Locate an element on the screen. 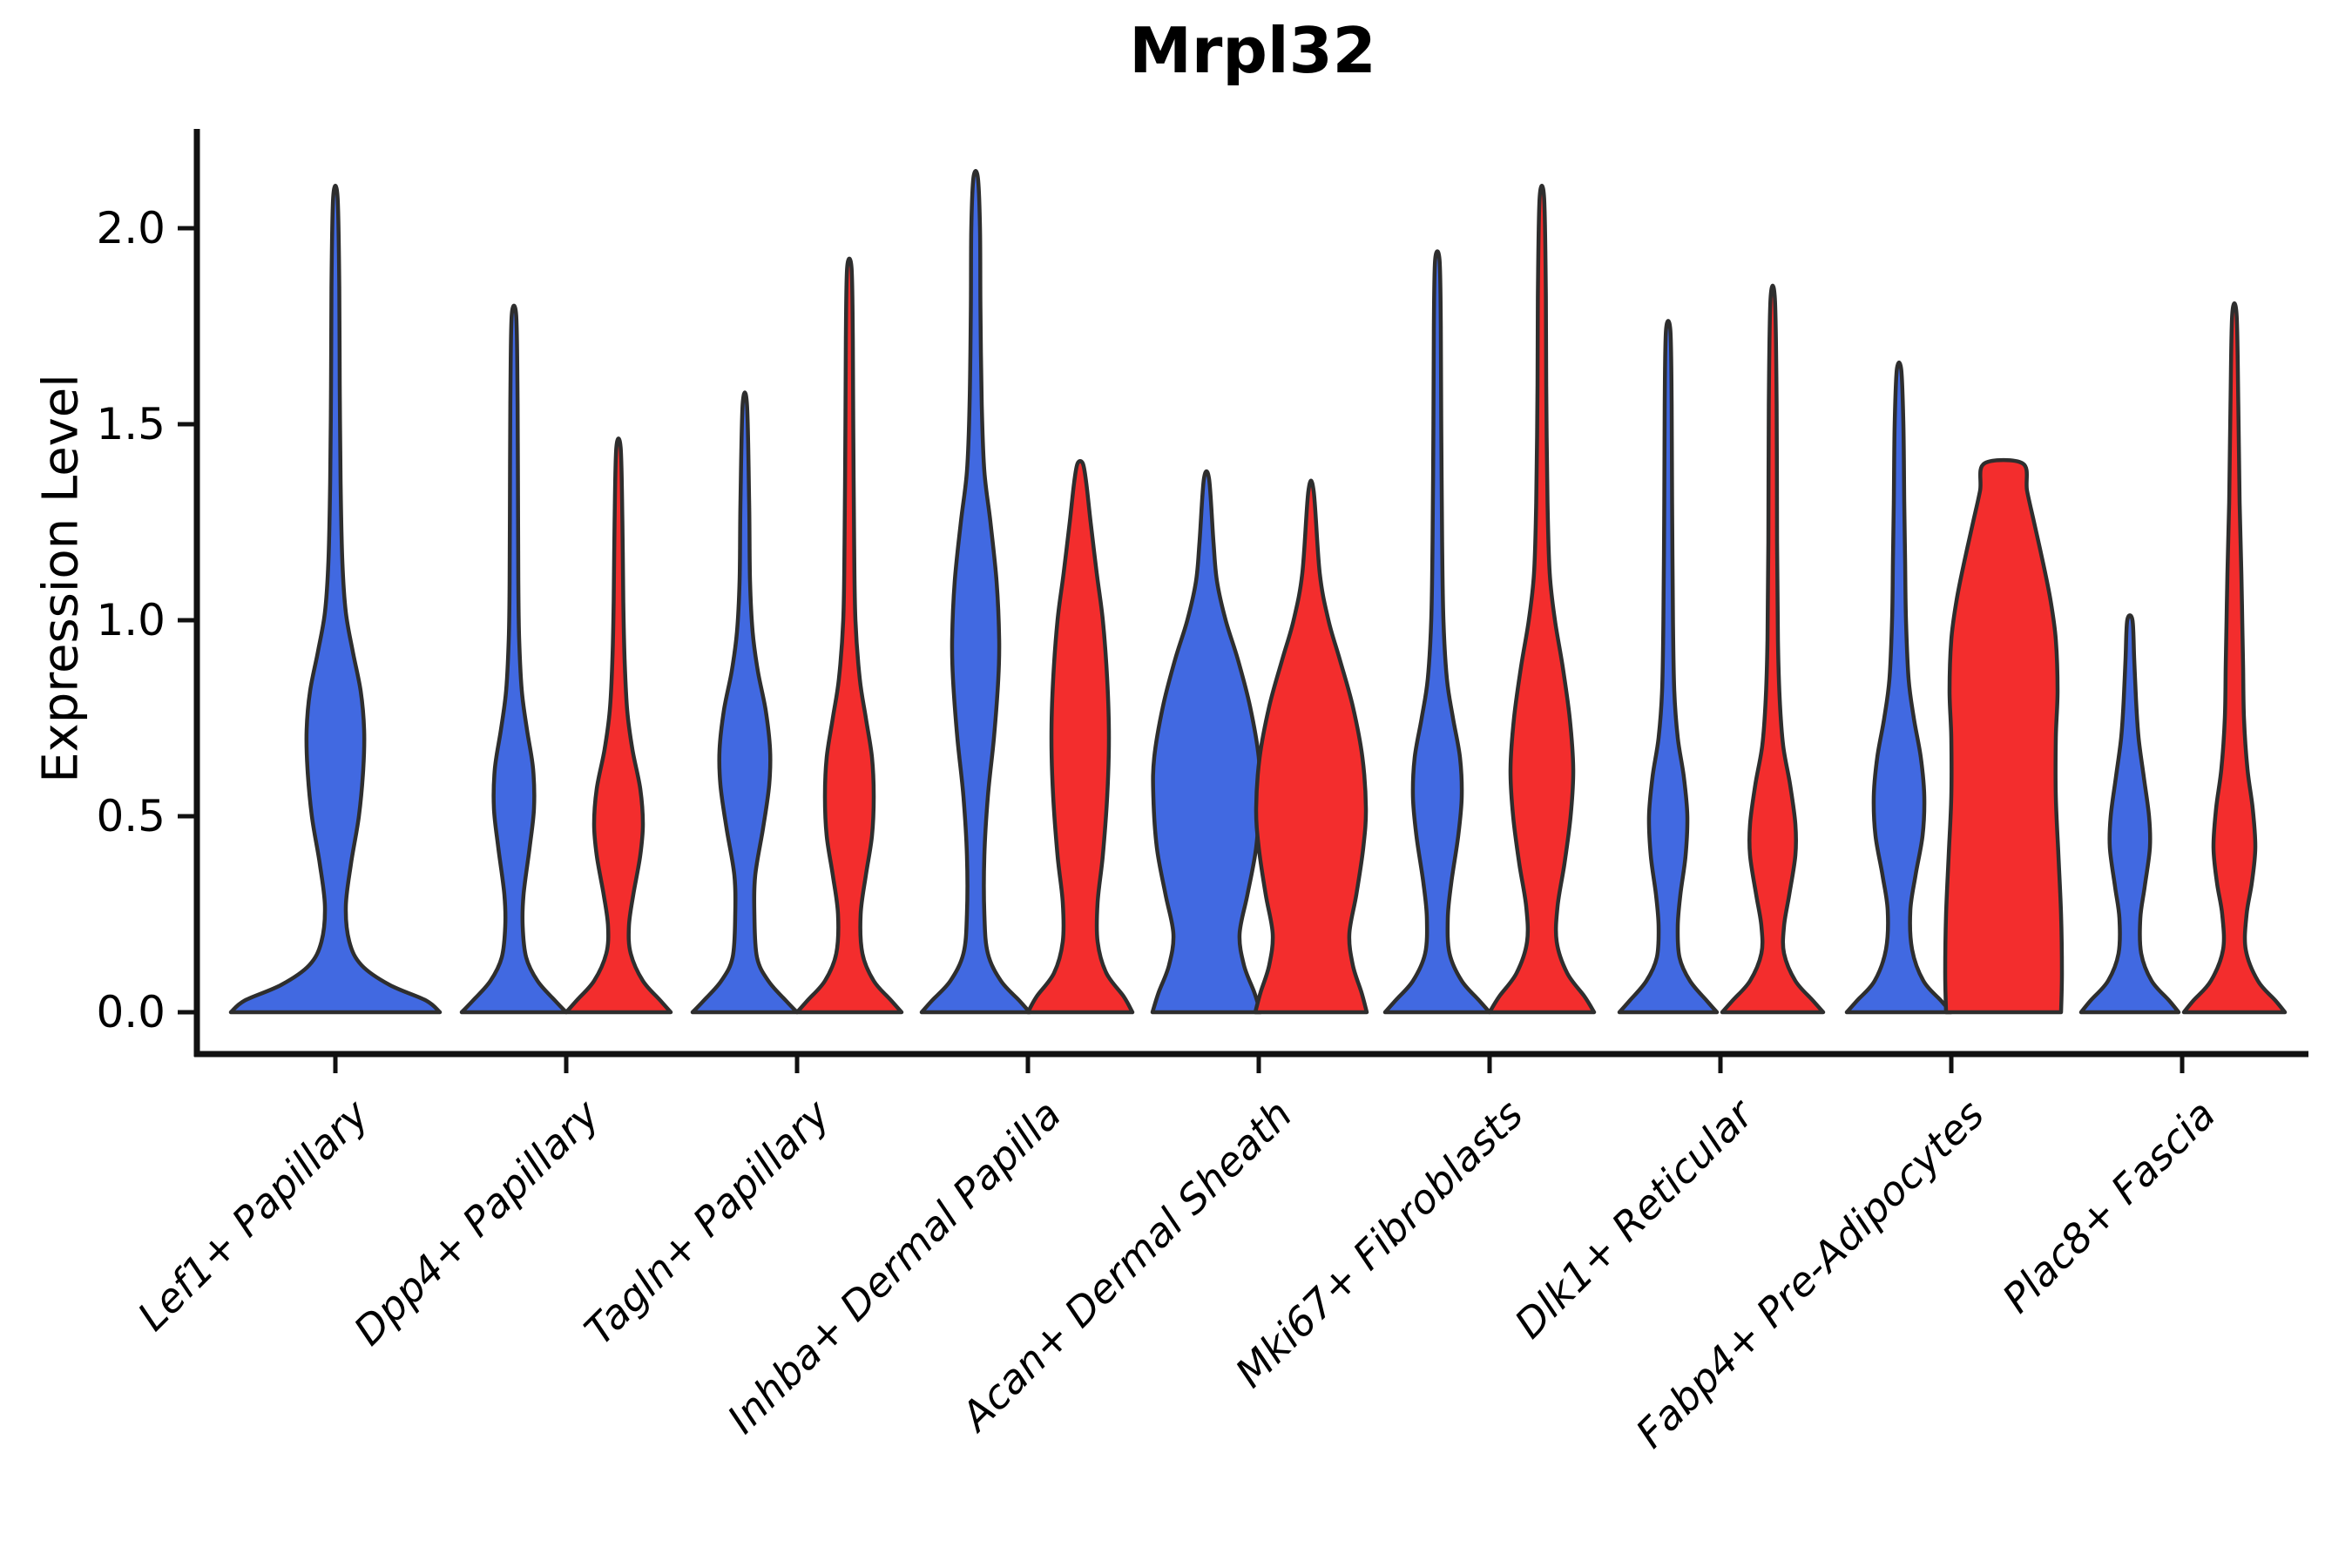  violin-mki67-fibroblasts-red is located at coordinates (1542, 599).